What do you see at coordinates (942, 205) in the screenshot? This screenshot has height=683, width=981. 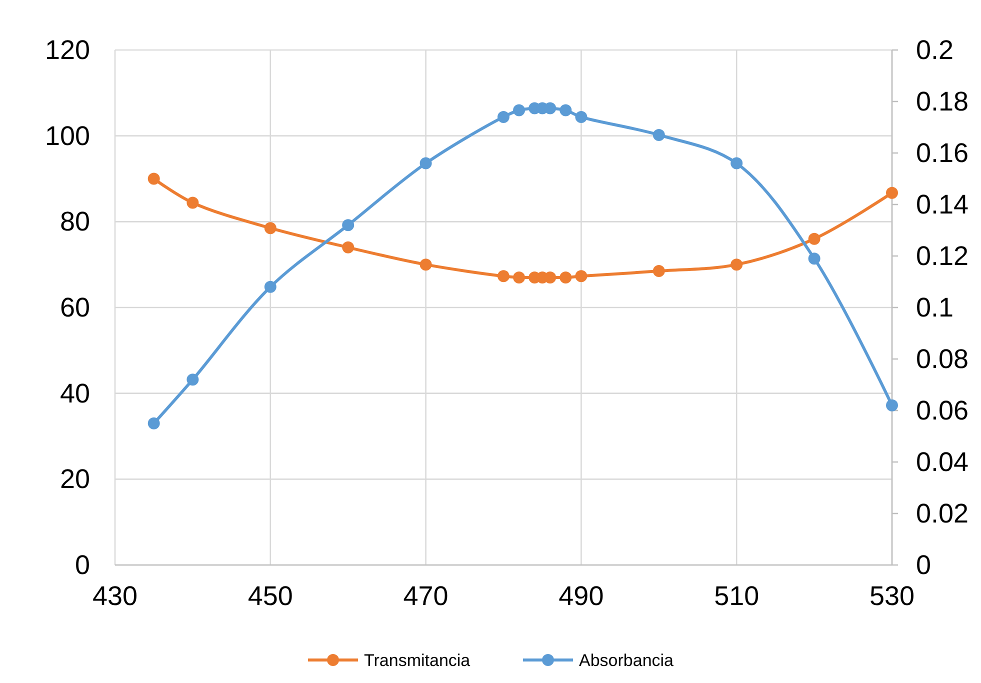 I see `y2-tick-label: 0.14` at bounding box center [942, 205].